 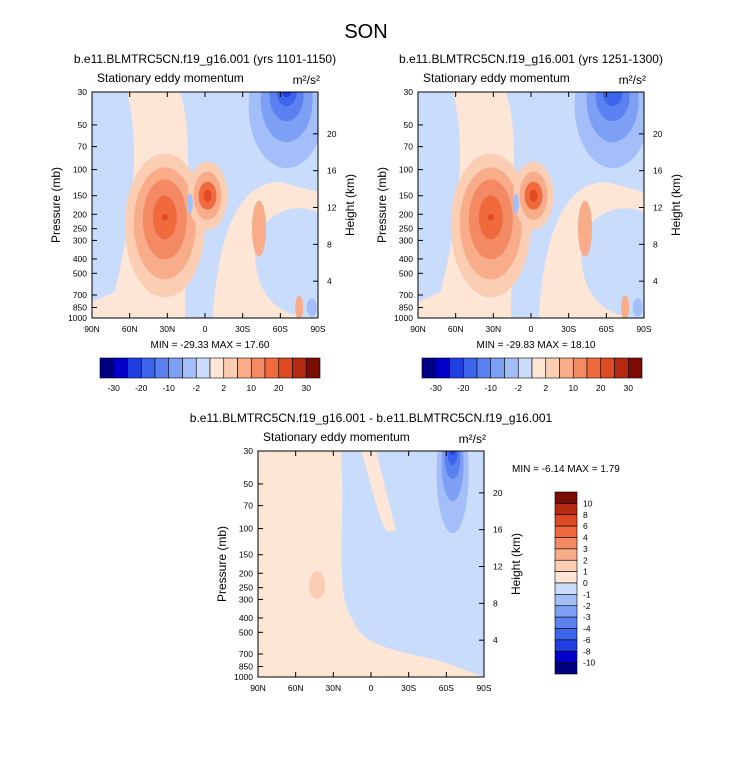 What do you see at coordinates (452, 453) in the screenshot?
I see `diff-jet-core` at bounding box center [452, 453].